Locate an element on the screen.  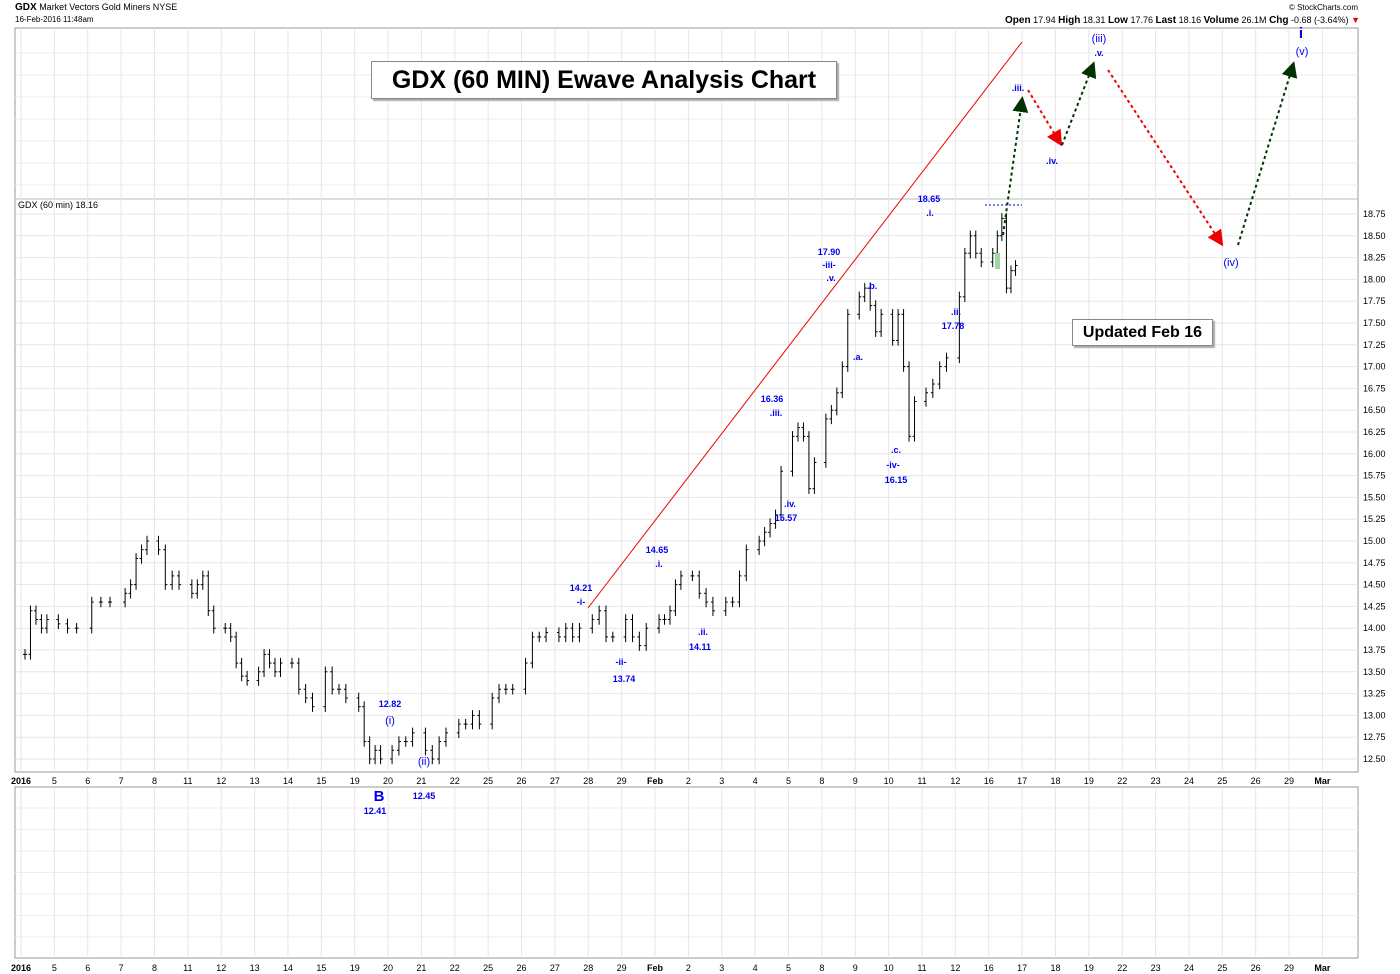
wave-label: B is located at coordinates (379, 796).